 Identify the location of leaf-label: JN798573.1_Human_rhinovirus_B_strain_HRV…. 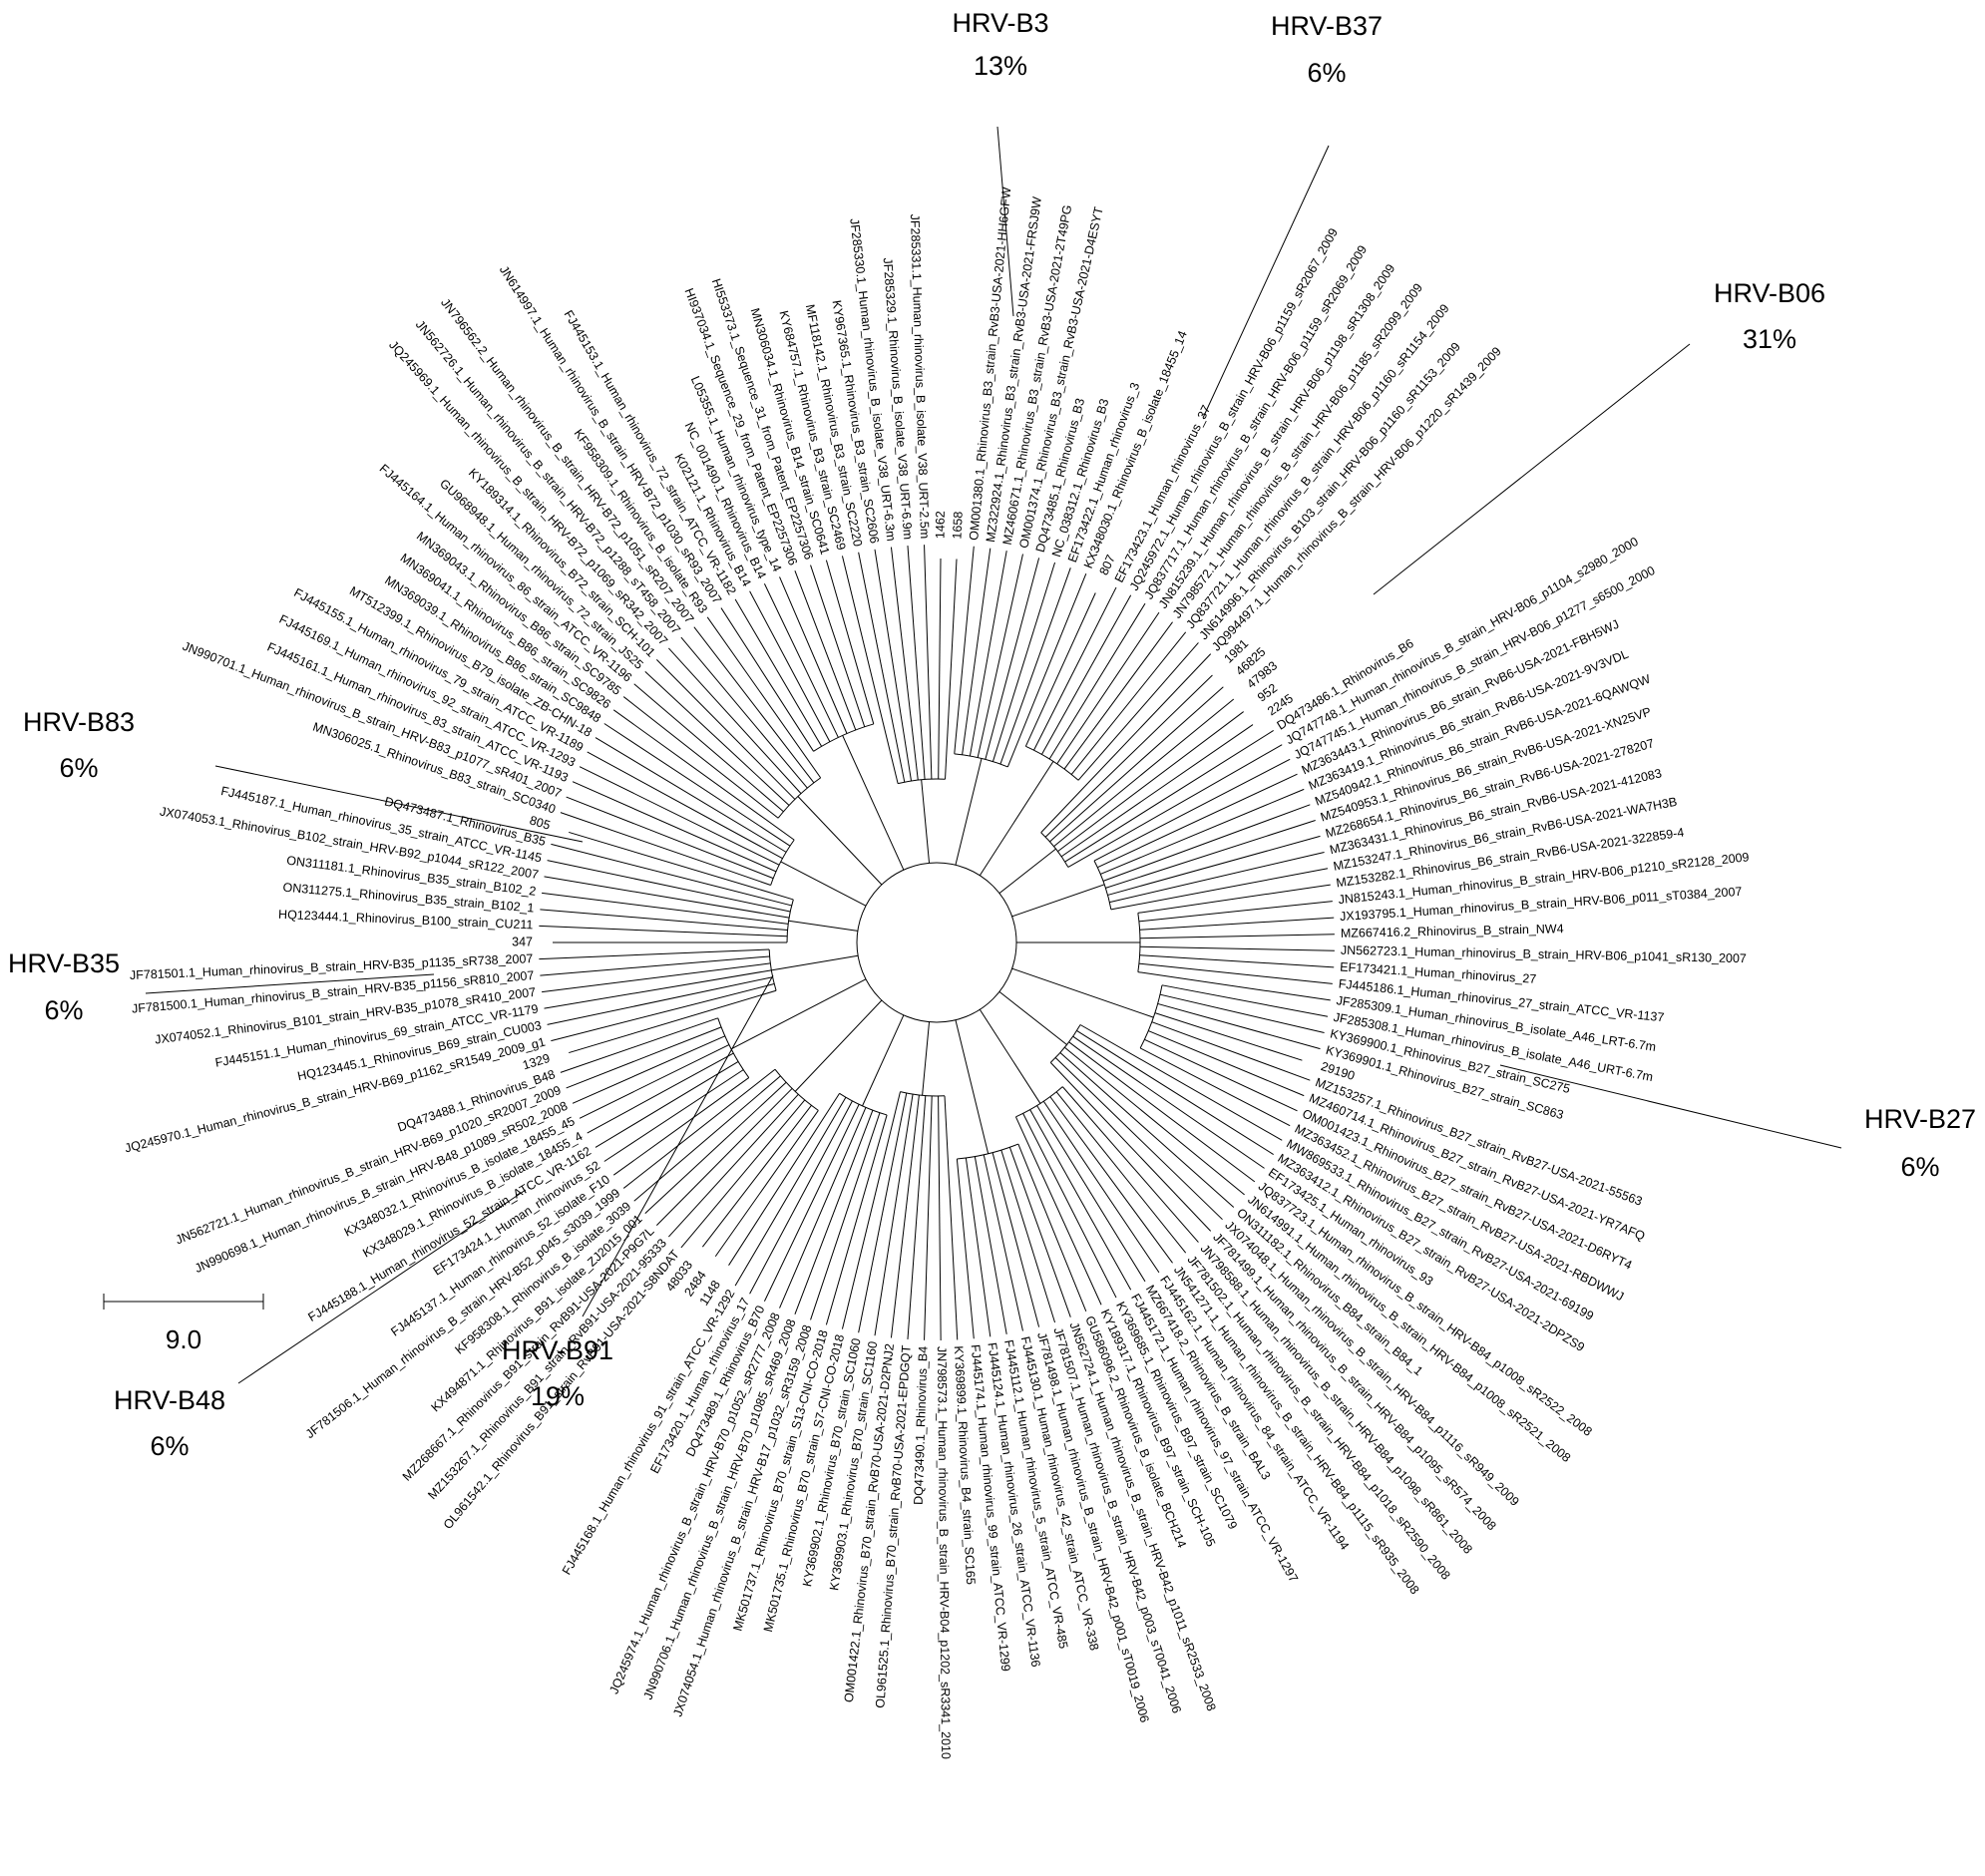
(944, 1552).